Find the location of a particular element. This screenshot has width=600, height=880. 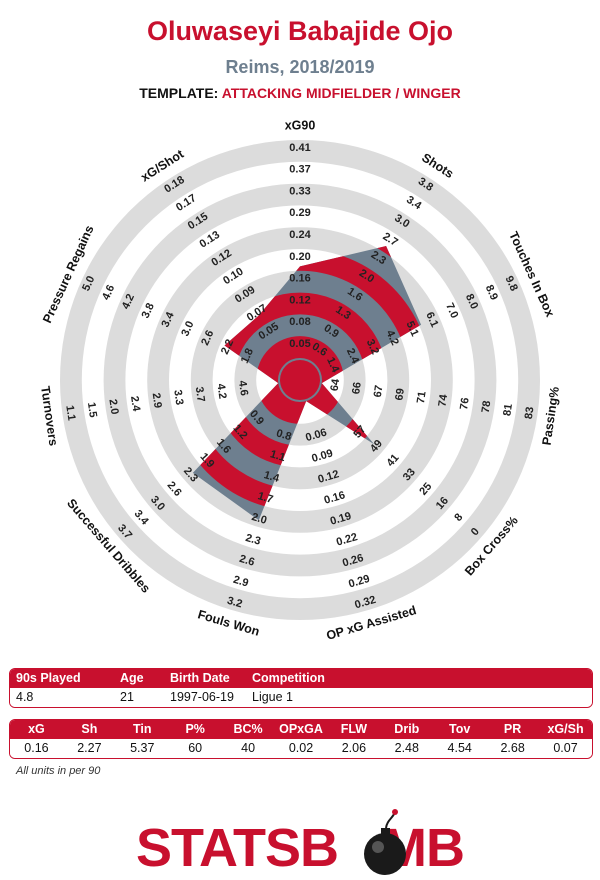

radar-tick-label: 1.4 is located at coordinates (271, 477).